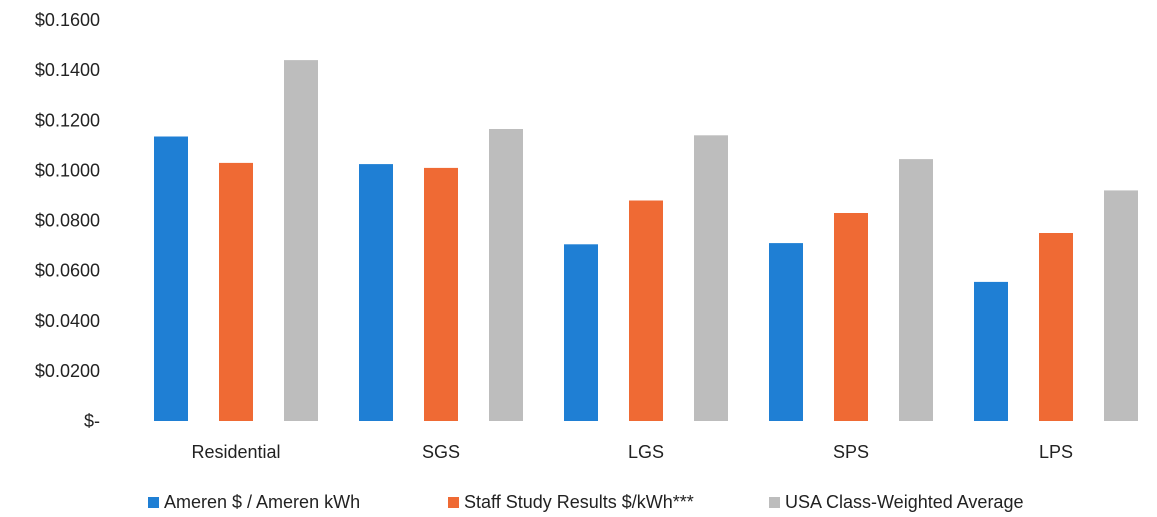 The image size is (1157, 517). I want to click on x-category-label: LGS, so click(646, 452).